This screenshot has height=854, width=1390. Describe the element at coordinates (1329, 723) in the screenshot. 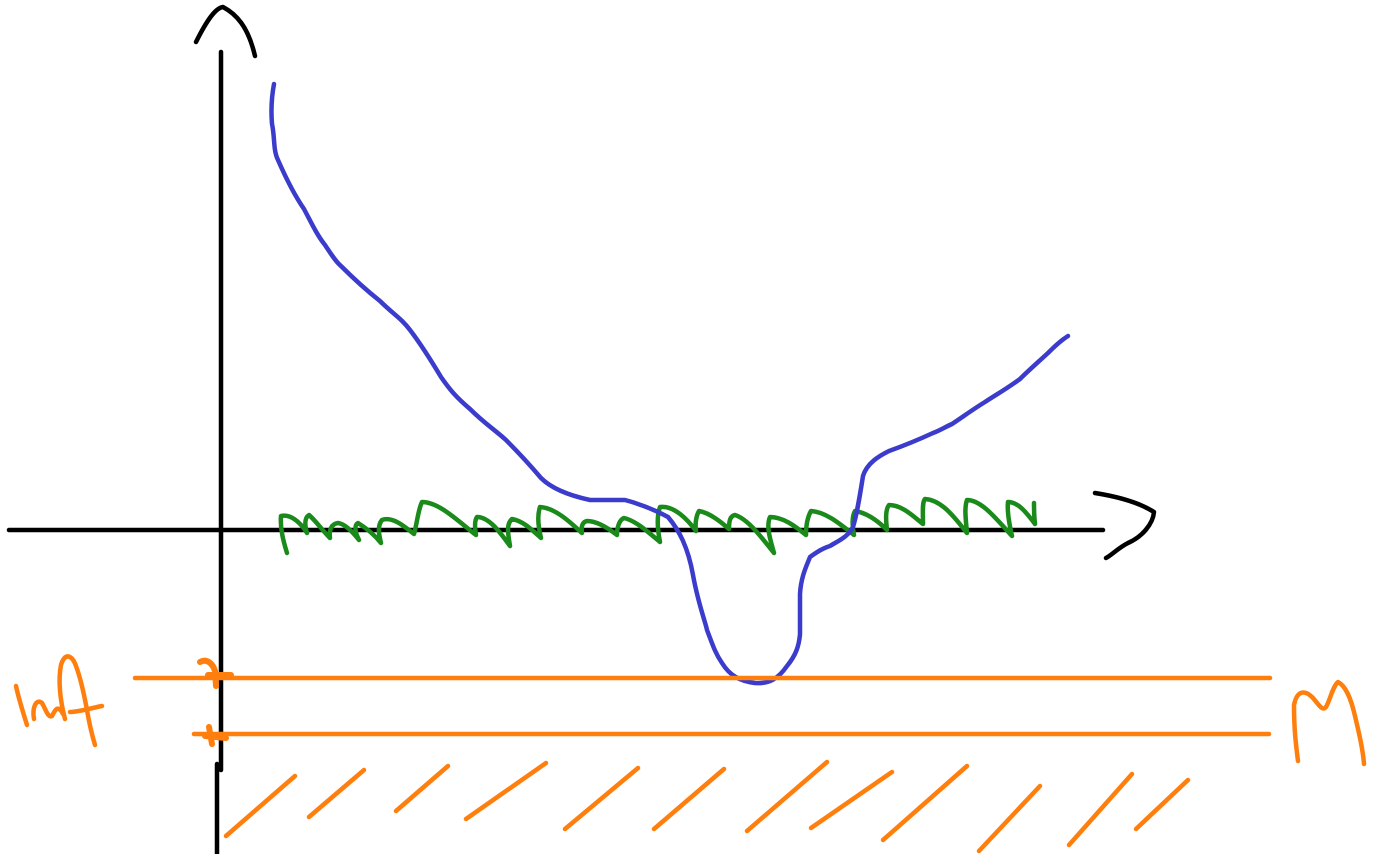

I see `right-handwritten-glyph` at that location.